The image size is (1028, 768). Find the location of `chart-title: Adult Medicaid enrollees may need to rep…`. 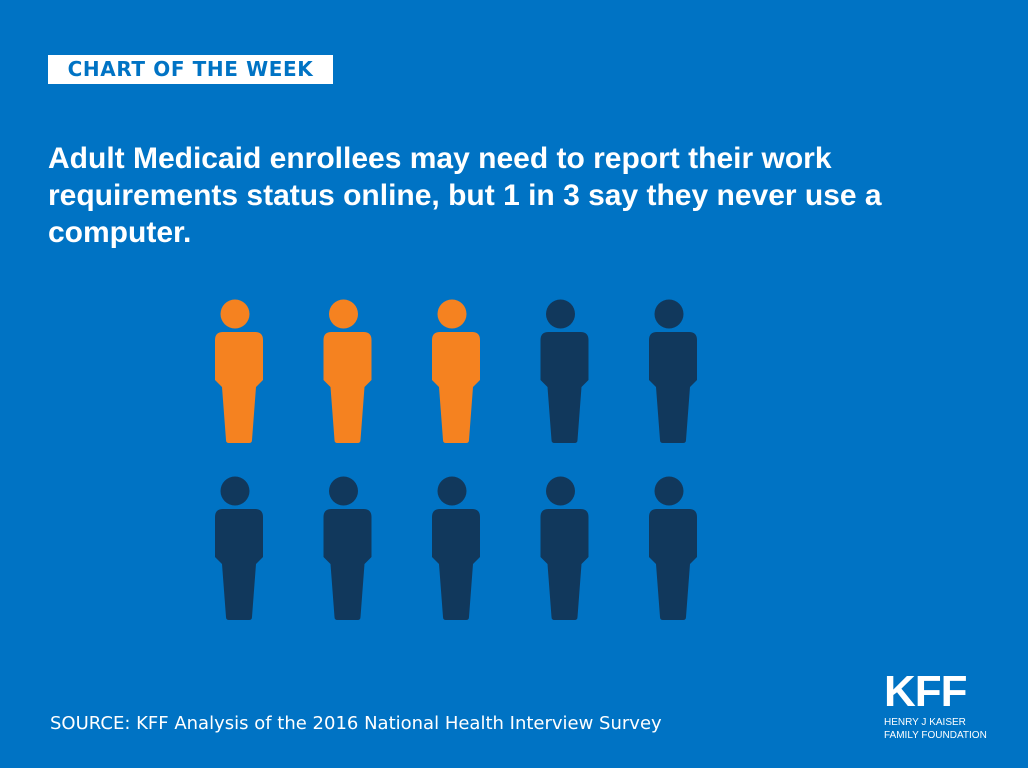

chart-title: Adult Medicaid enrollees may need to rep… is located at coordinates (465, 195).